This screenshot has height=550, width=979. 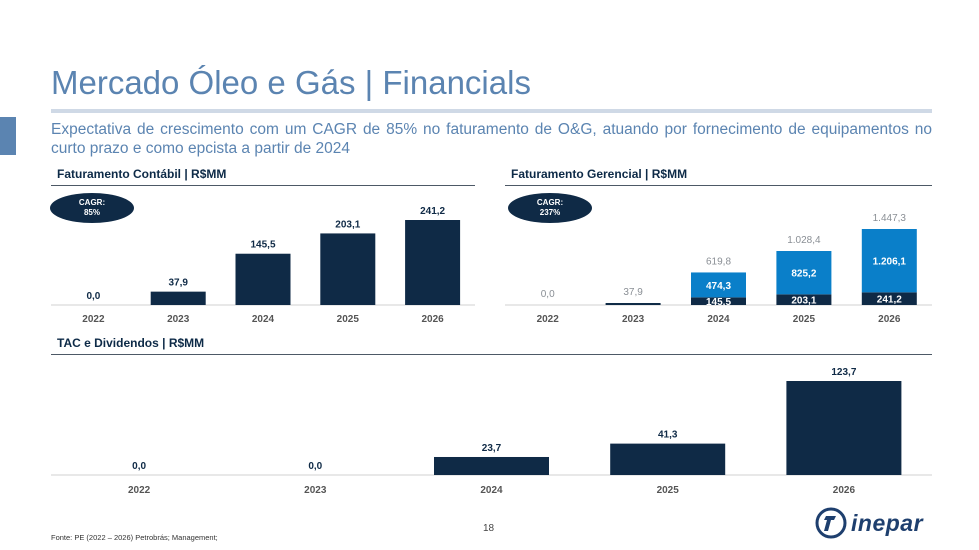 What do you see at coordinates (178, 298) in the screenshot?
I see `chart1-bar-2023` at bounding box center [178, 298].